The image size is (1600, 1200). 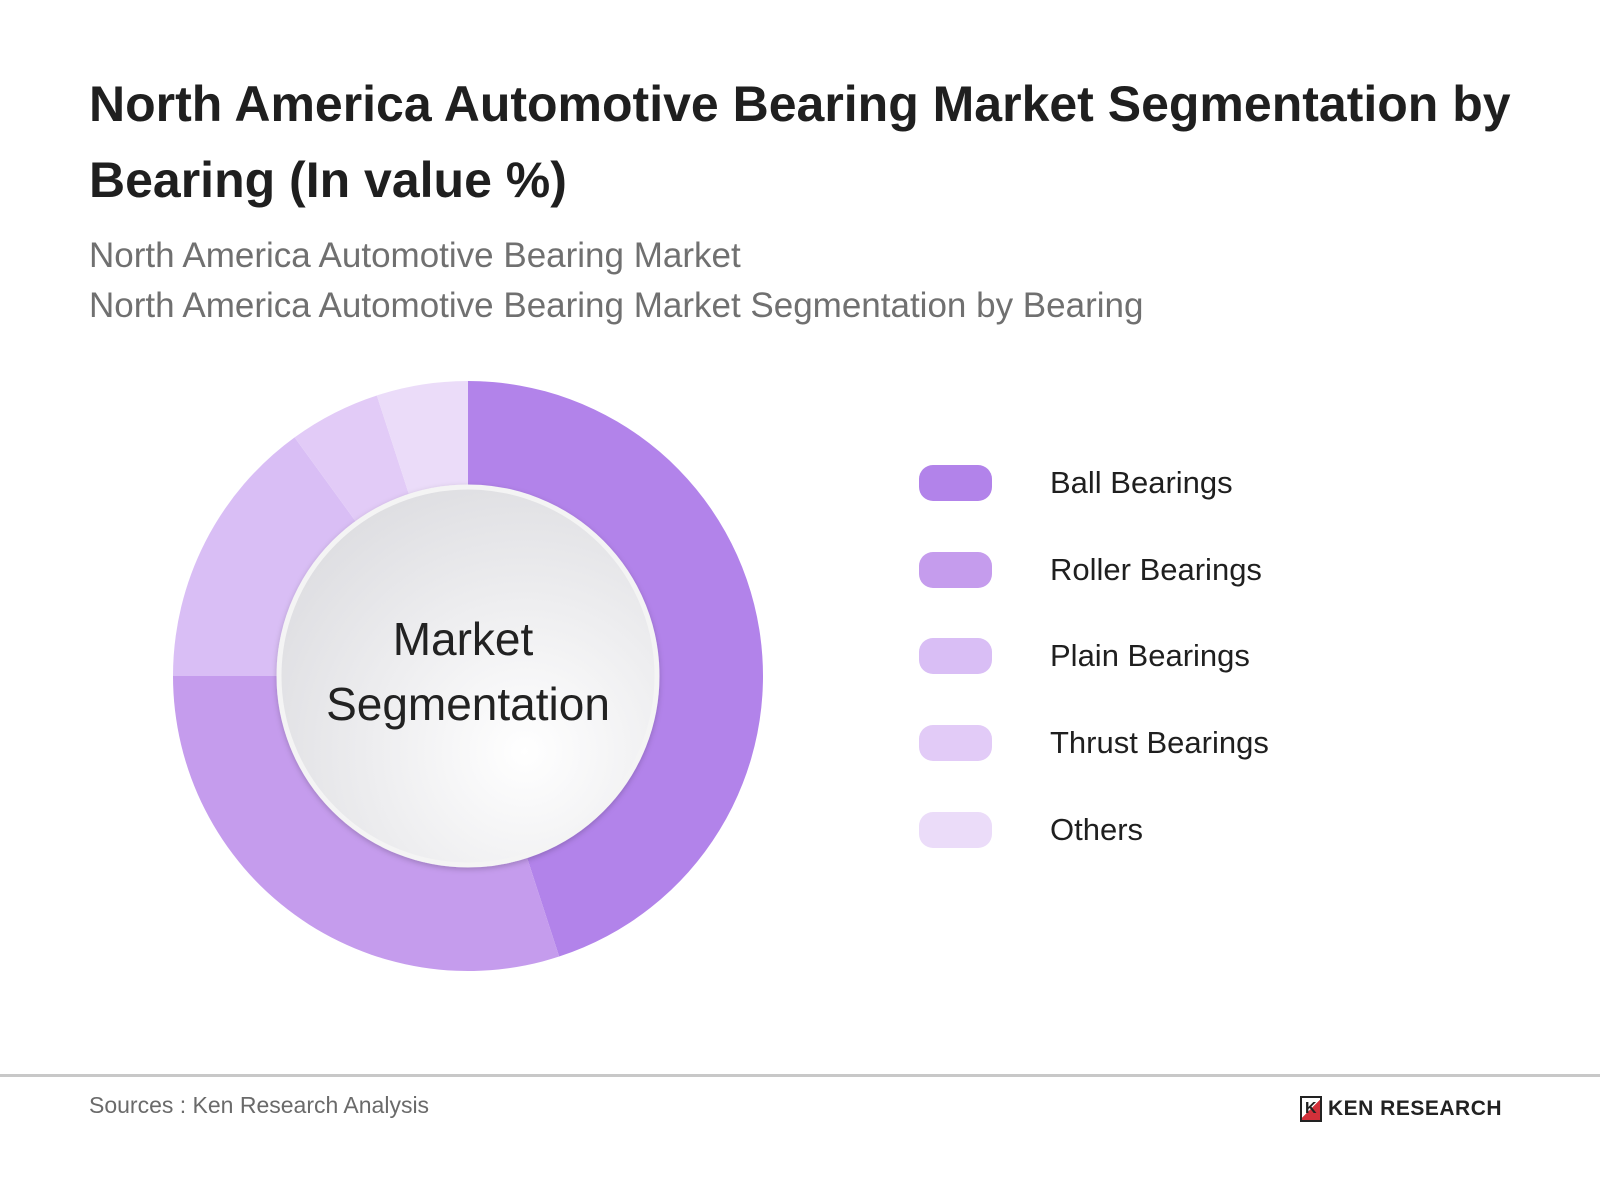 I want to click on legend-item: Ball Bearings, so click(x=1076, y=483).